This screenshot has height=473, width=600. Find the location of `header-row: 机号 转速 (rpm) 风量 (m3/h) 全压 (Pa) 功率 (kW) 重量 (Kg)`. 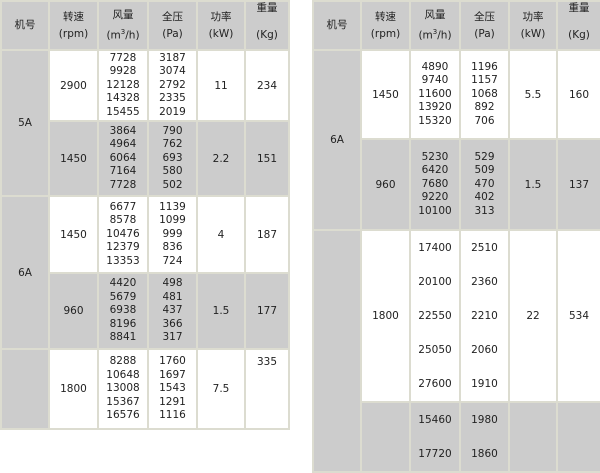

header-row: 机号 转速 (rpm) 风量 (m3/h) 全压 (Pa) 功率 (kW) 重量 (Kg) is located at coordinates (456, 25).